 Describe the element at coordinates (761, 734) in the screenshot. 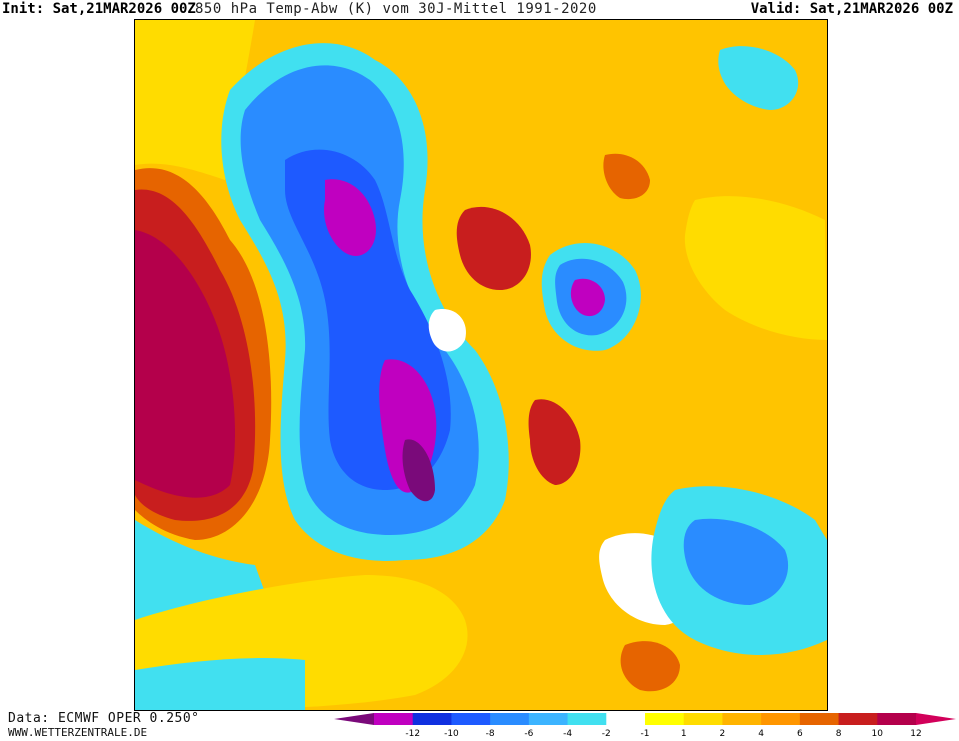

I see `legend-tick-label: 4` at that location.